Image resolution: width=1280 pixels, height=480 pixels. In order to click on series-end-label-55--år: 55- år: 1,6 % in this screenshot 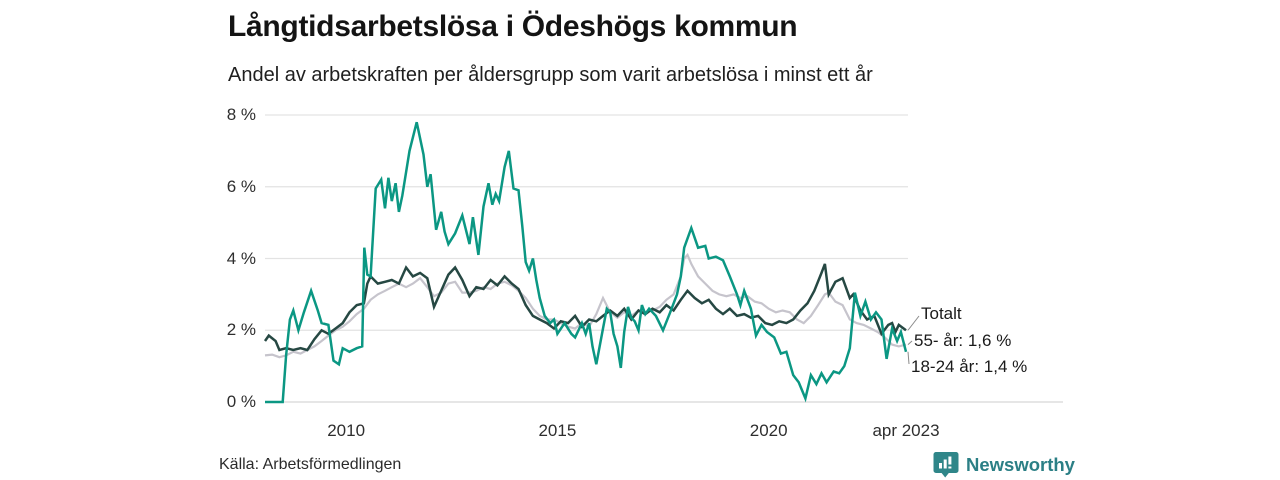, I will do `click(963, 340)`.